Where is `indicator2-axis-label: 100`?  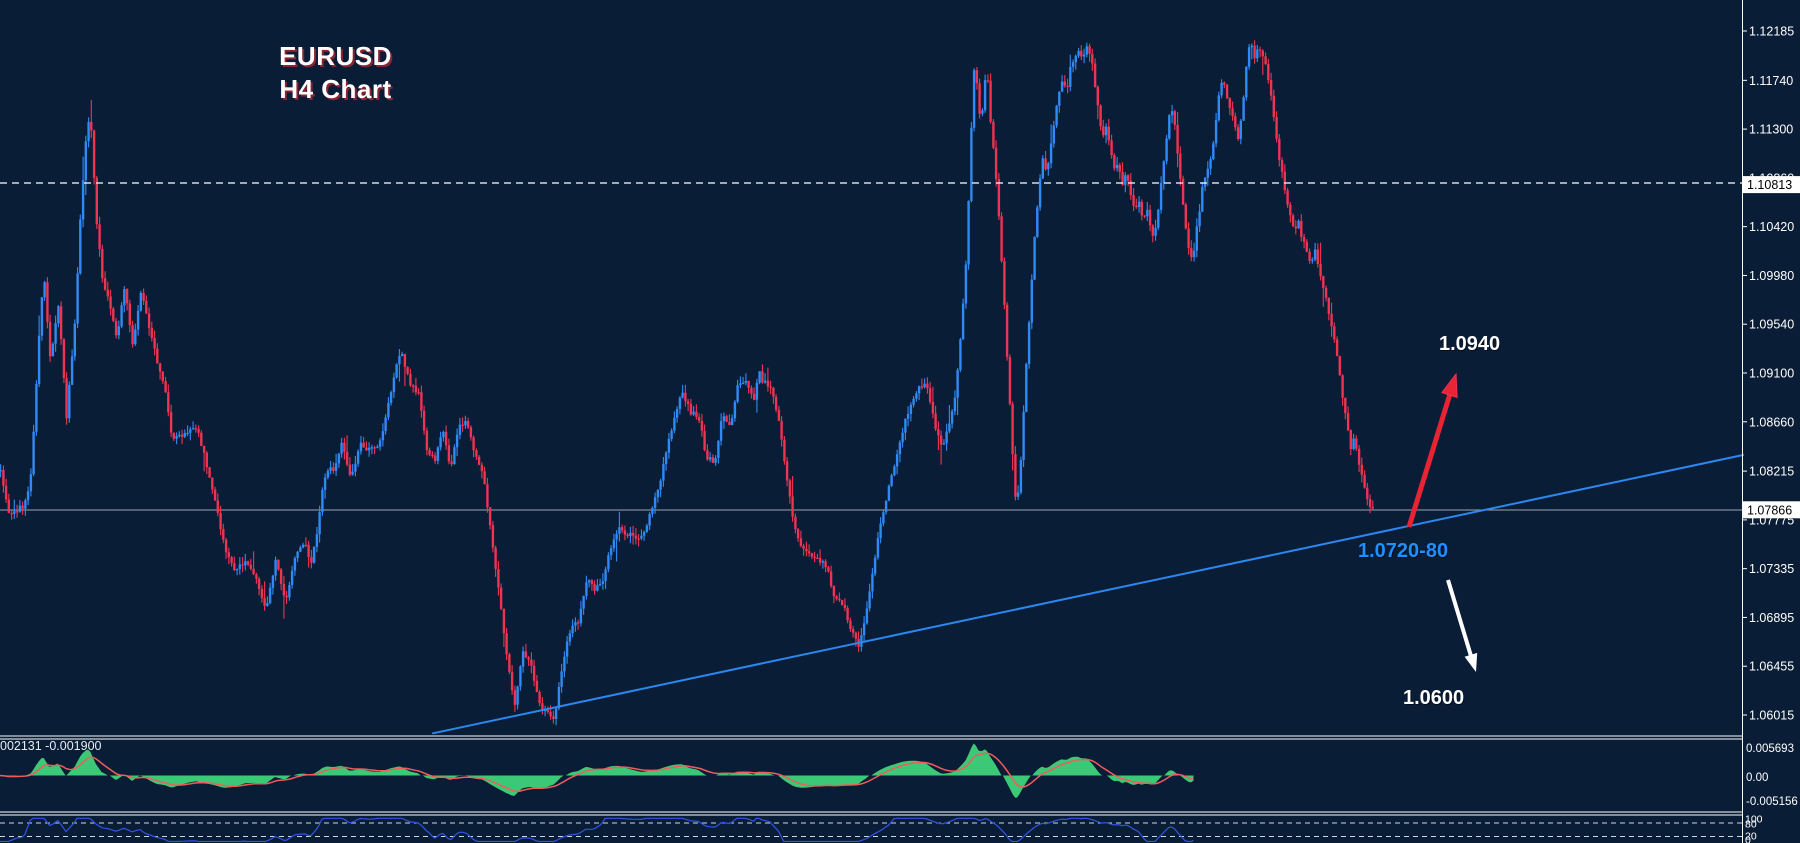
indicator2-axis-label: 100 is located at coordinates (1754, 820).